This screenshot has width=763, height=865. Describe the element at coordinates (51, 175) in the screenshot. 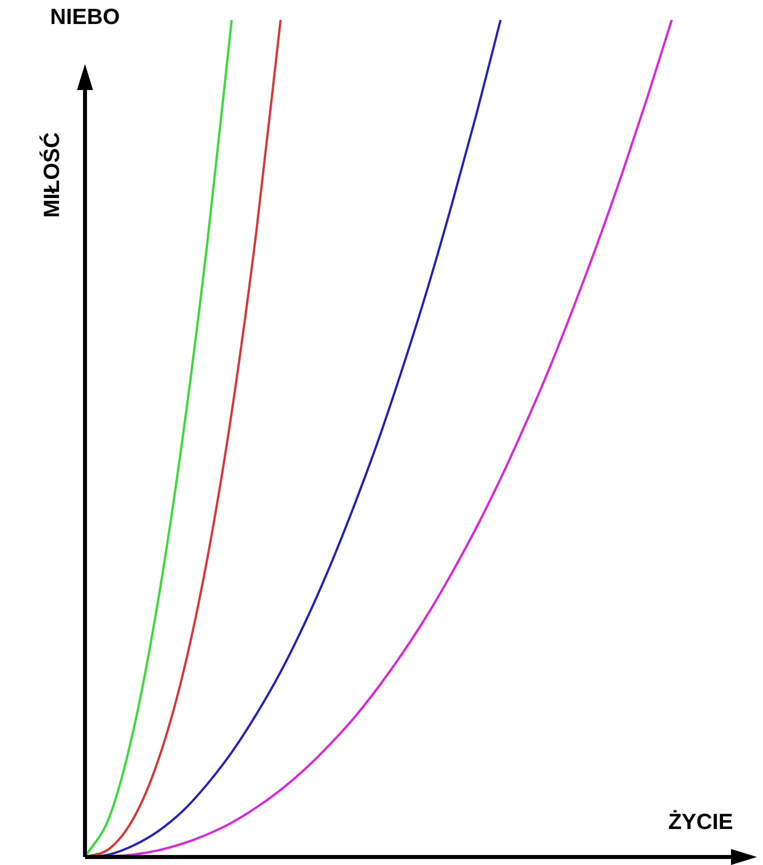

I see `y-axis-title: MIŁOŚĆ` at that location.